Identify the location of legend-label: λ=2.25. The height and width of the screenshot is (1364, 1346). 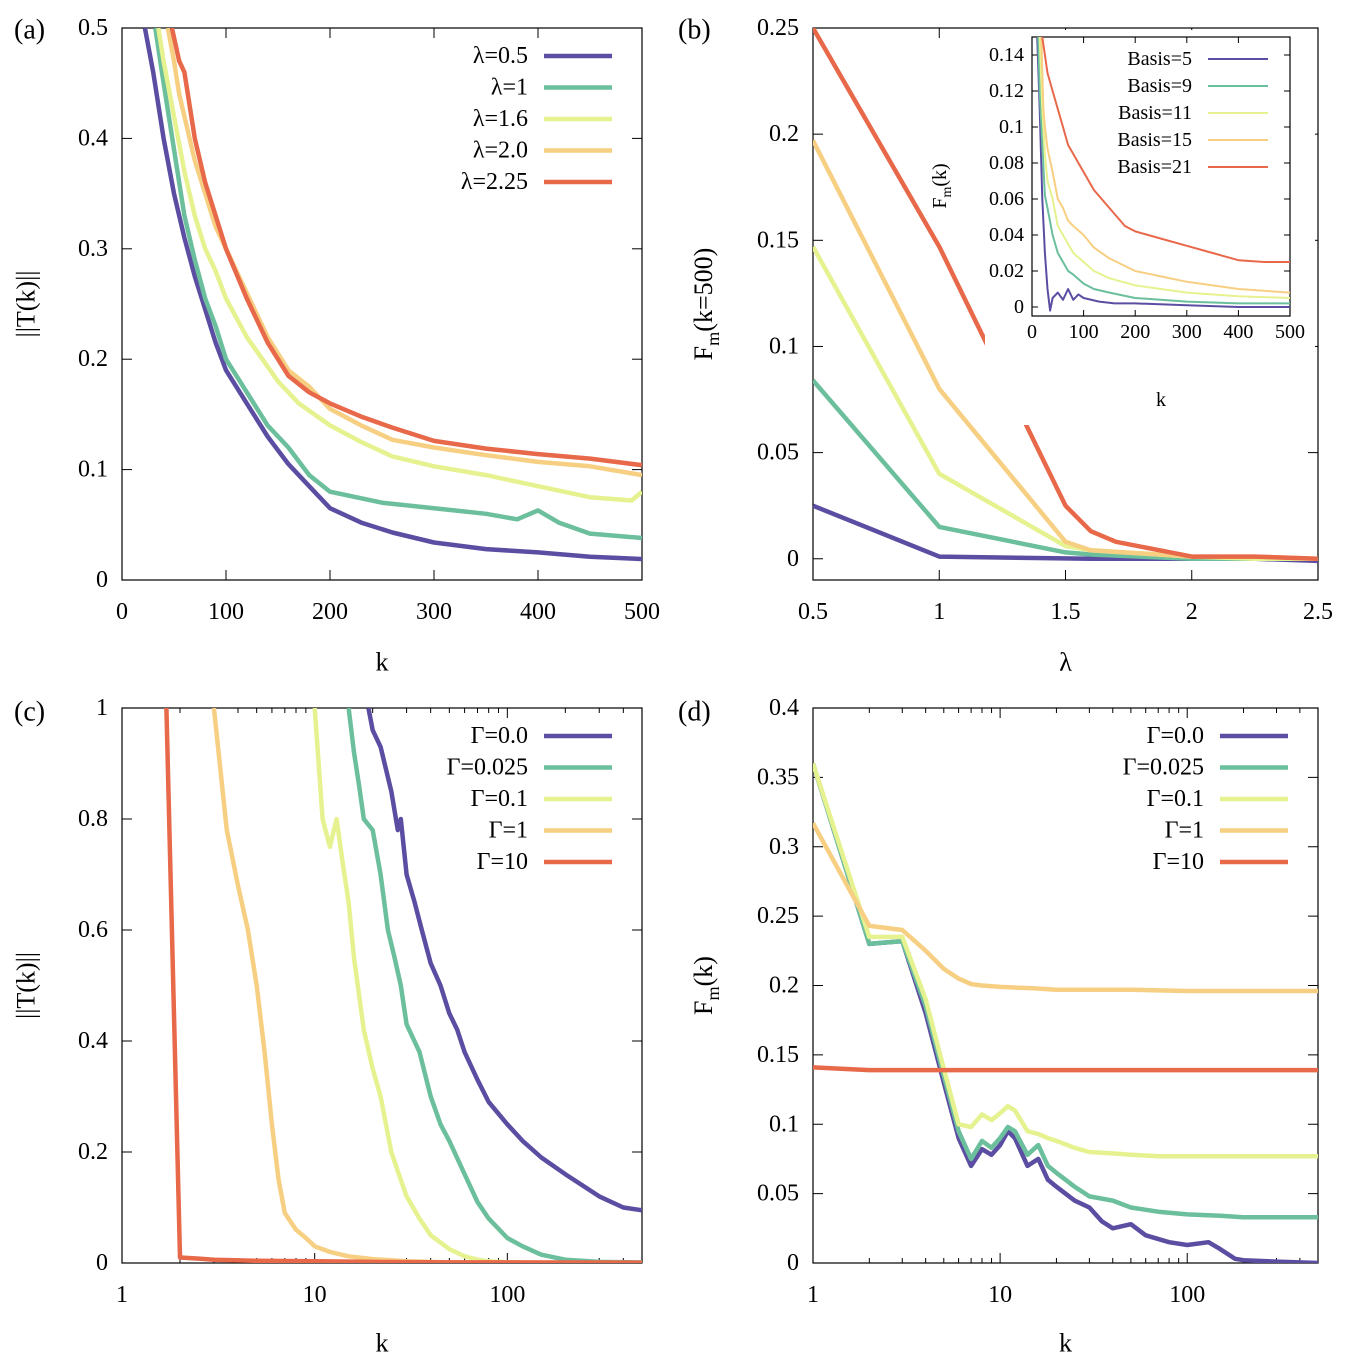
(494, 182).